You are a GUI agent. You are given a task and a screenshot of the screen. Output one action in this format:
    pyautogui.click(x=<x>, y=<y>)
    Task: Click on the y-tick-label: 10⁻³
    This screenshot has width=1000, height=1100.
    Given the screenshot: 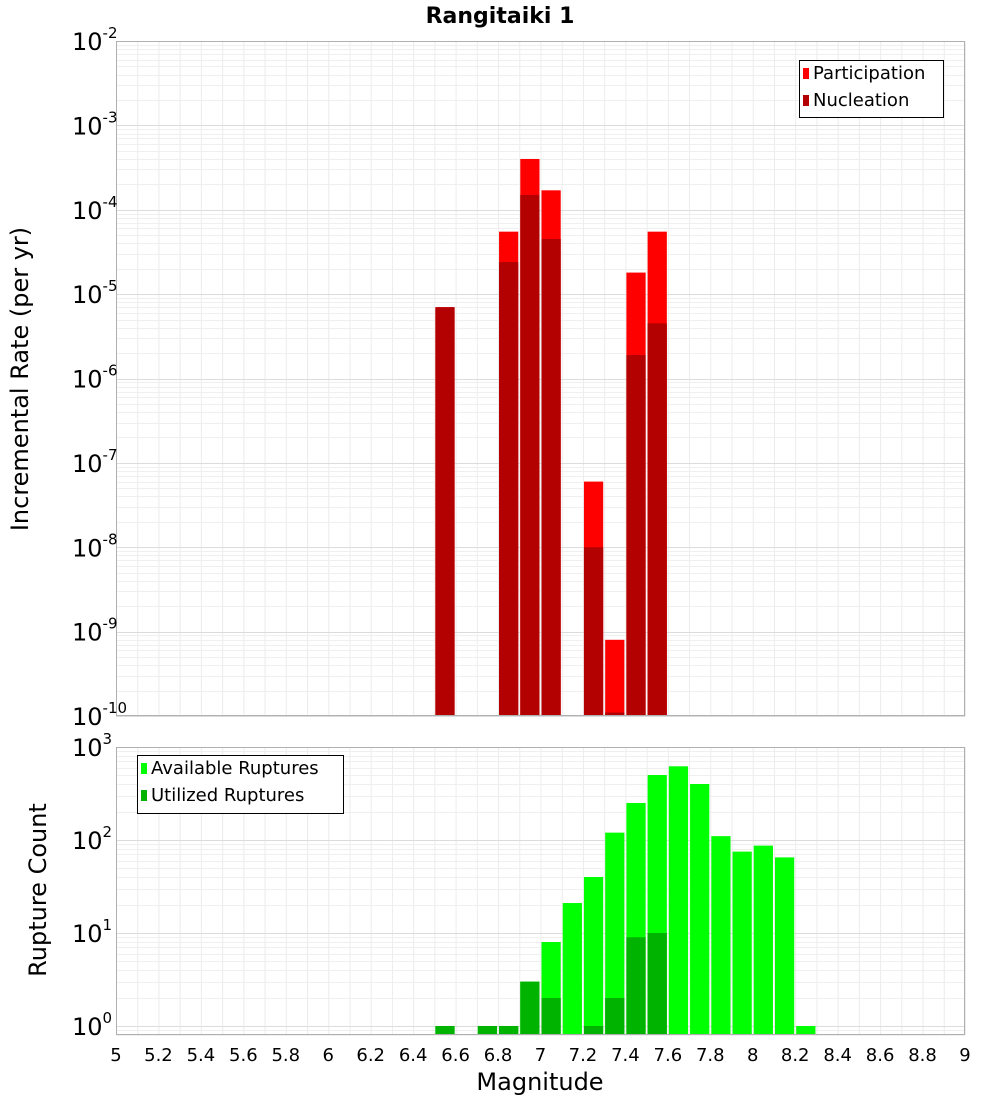 What is the action you would take?
    pyautogui.click(x=95, y=124)
    